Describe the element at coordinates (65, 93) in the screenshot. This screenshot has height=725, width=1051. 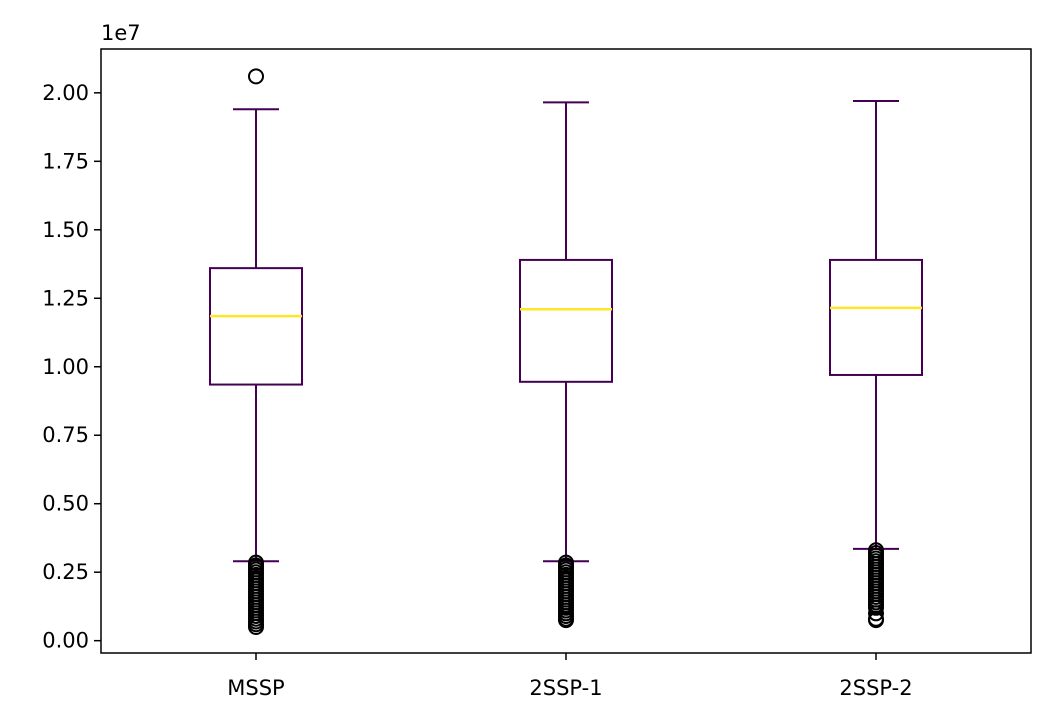
I see `y-tick-label: 2.00` at that location.